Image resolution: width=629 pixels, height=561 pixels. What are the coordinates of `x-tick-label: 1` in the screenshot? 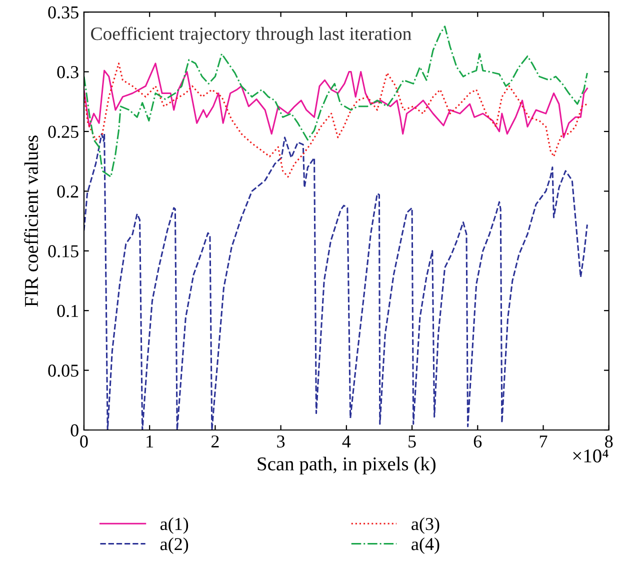 It's located at (150, 441).